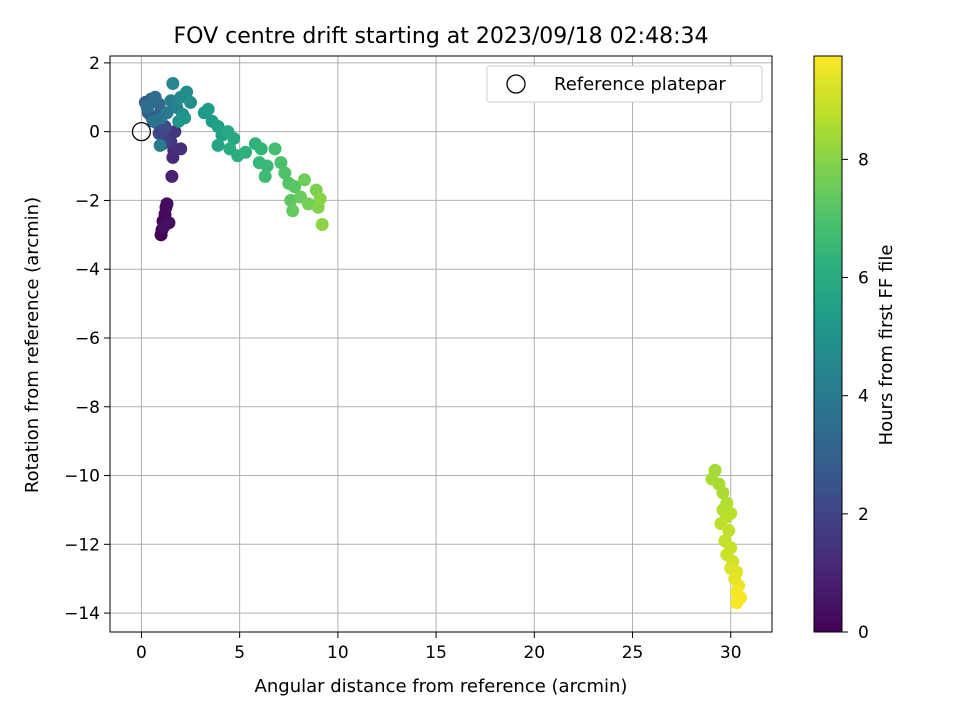 Image resolution: width=960 pixels, height=720 pixels. What do you see at coordinates (640, 84) in the screenshot?
I see `legend-reference-label: Reference platepar` at bounding box center [640, 84].